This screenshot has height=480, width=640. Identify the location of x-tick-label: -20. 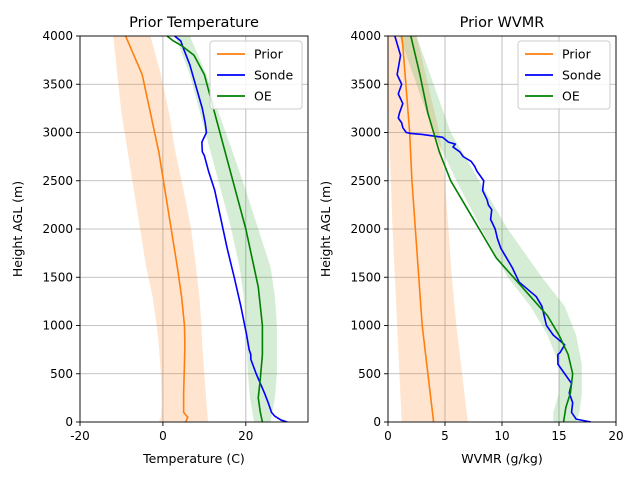
(80, 436).